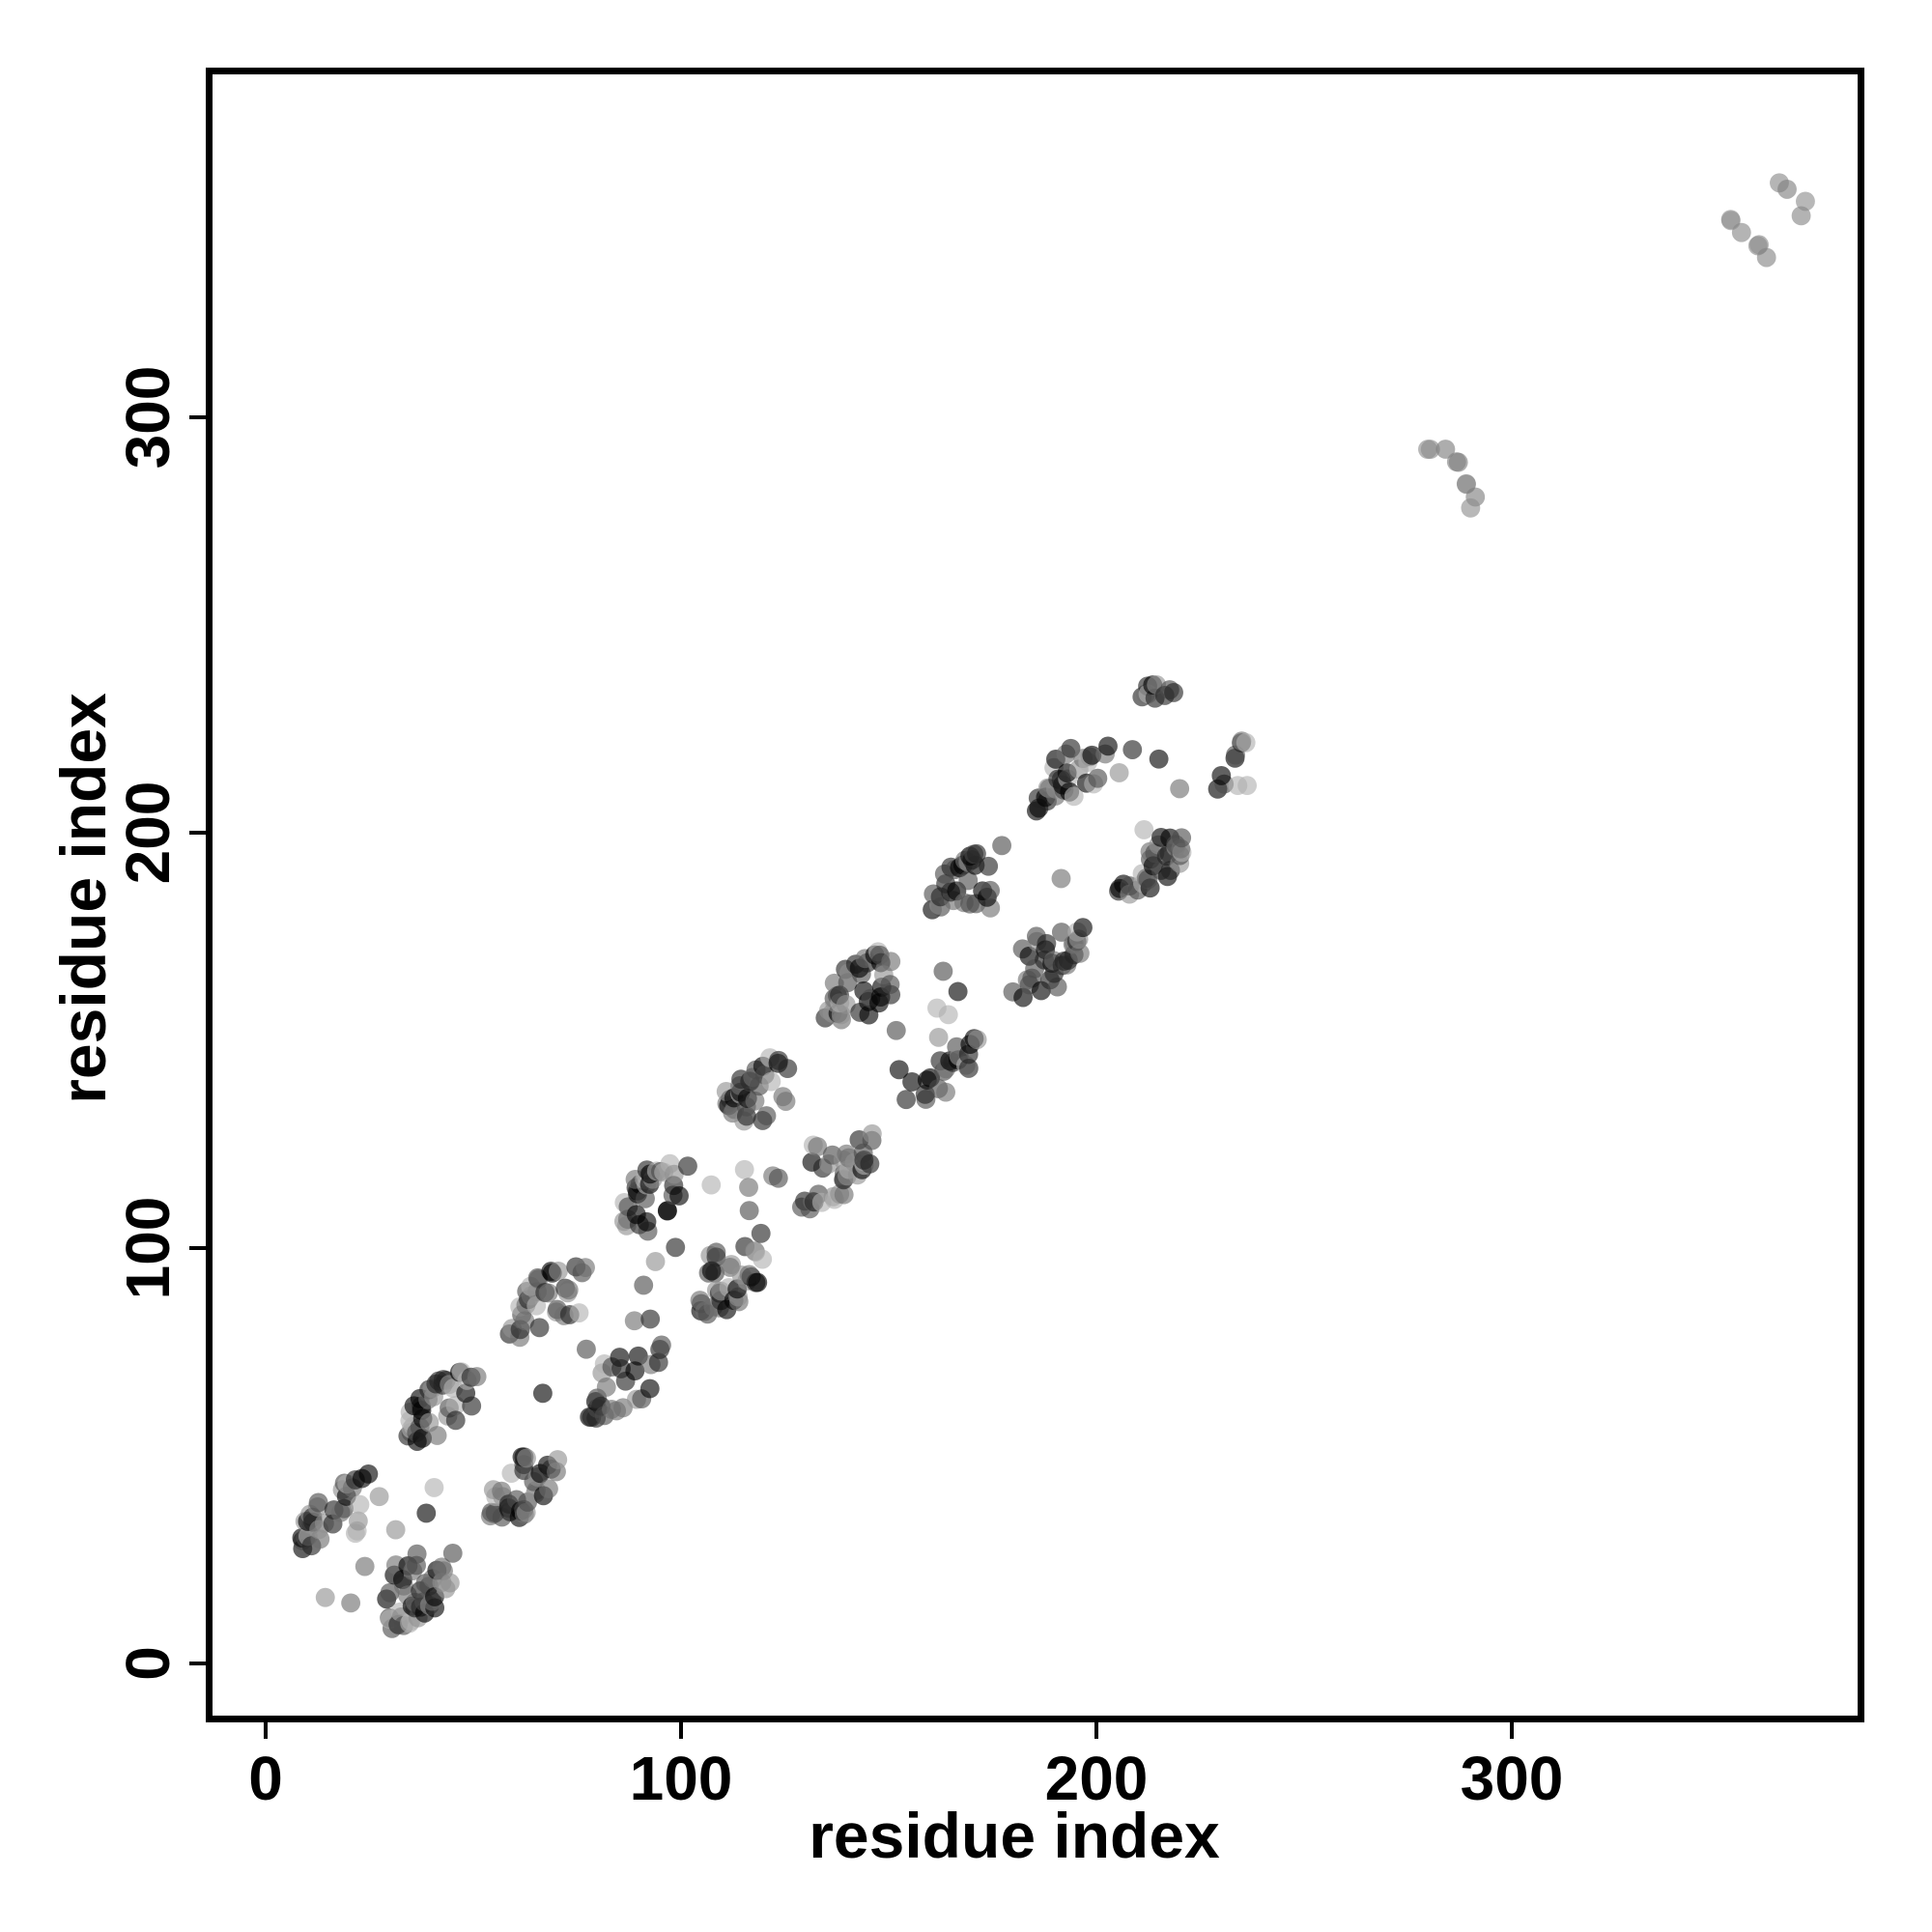 This screenshot has height=1932, width=1932. Describe the element at coordinates (681, 1778) in the screenshot. I see `x-tick-label: 100` at that location.